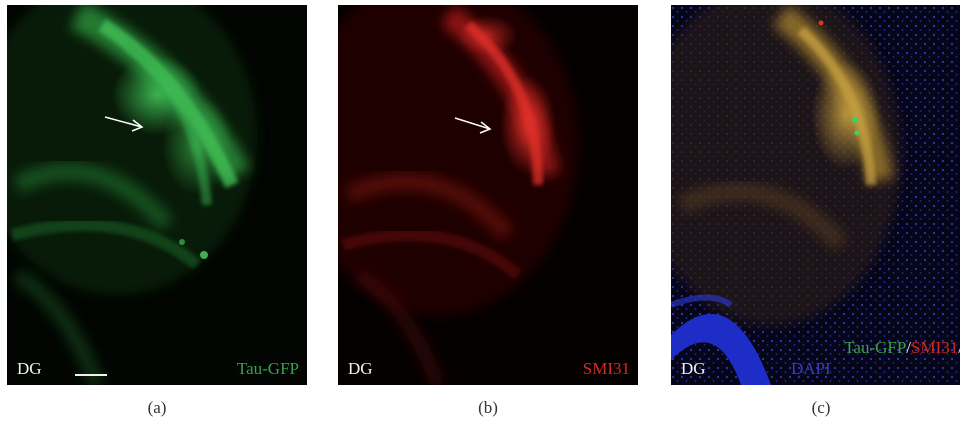 This screenshot has height=425, width=960. I want to click on merge-label-top: Tau-GFP/SMI31/, so click(902, 347).